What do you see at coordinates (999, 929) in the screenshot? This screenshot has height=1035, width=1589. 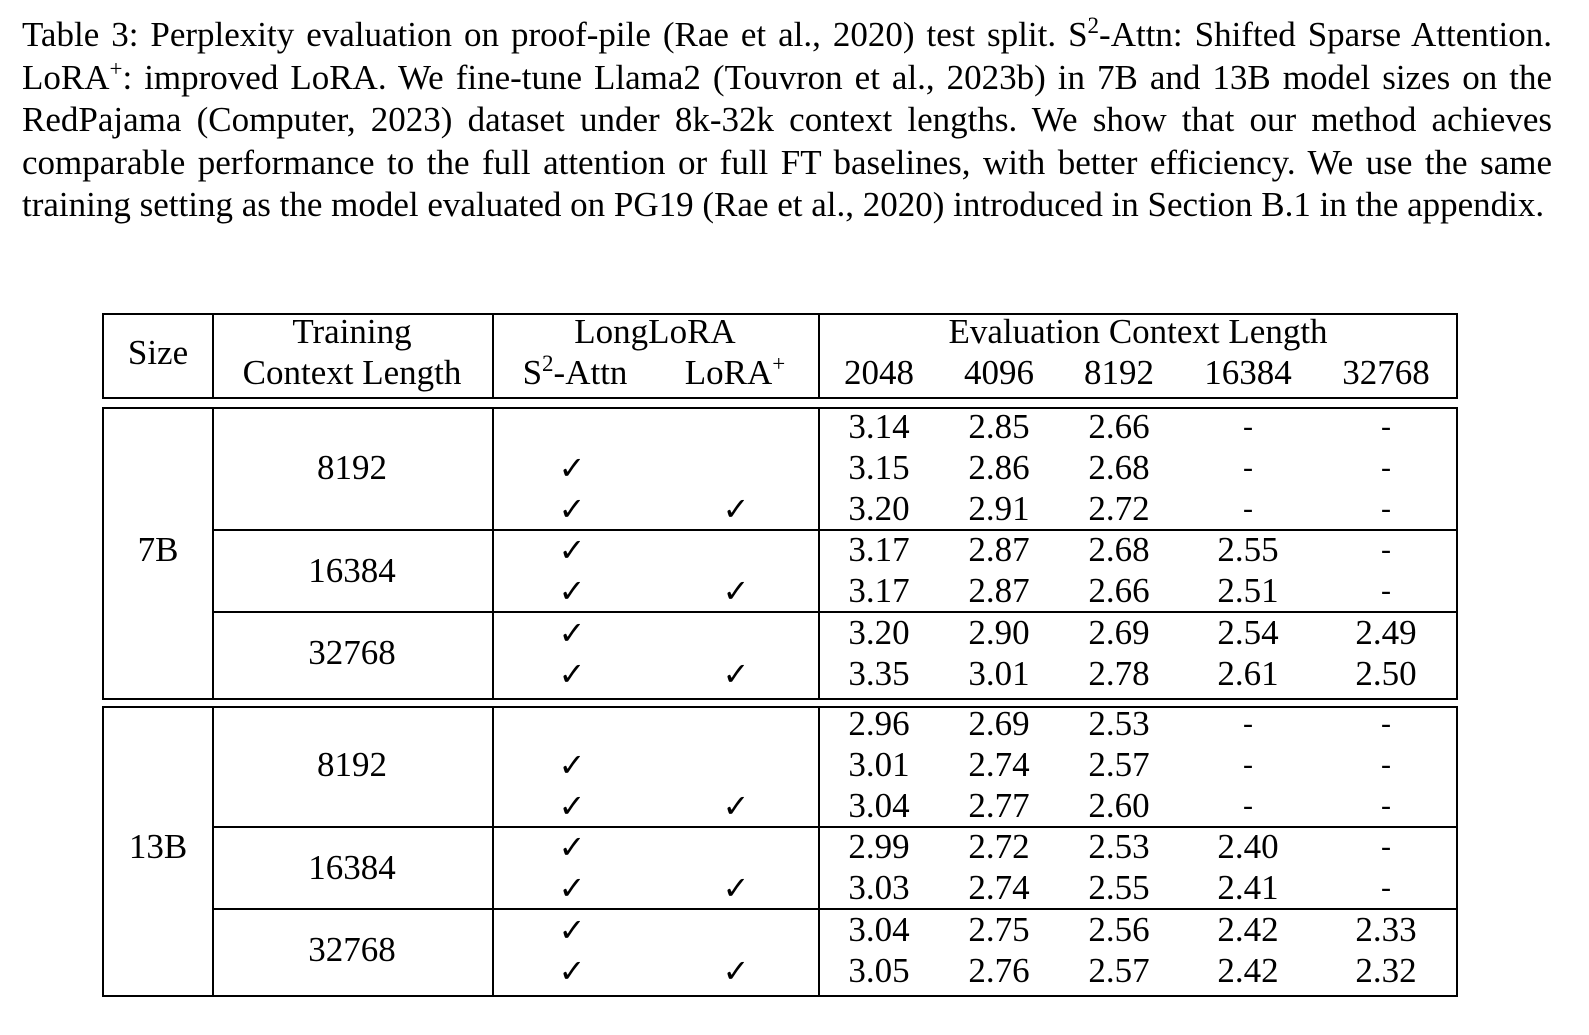 I see `perplexity-value: 2.75` at bounding box center [999, 929].